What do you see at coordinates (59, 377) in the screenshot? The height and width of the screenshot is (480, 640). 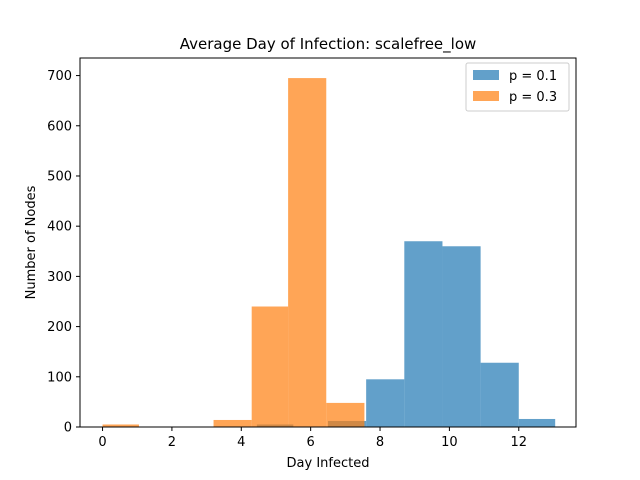 I see `y-tick-label: 100` at bounding box center [59, 377].